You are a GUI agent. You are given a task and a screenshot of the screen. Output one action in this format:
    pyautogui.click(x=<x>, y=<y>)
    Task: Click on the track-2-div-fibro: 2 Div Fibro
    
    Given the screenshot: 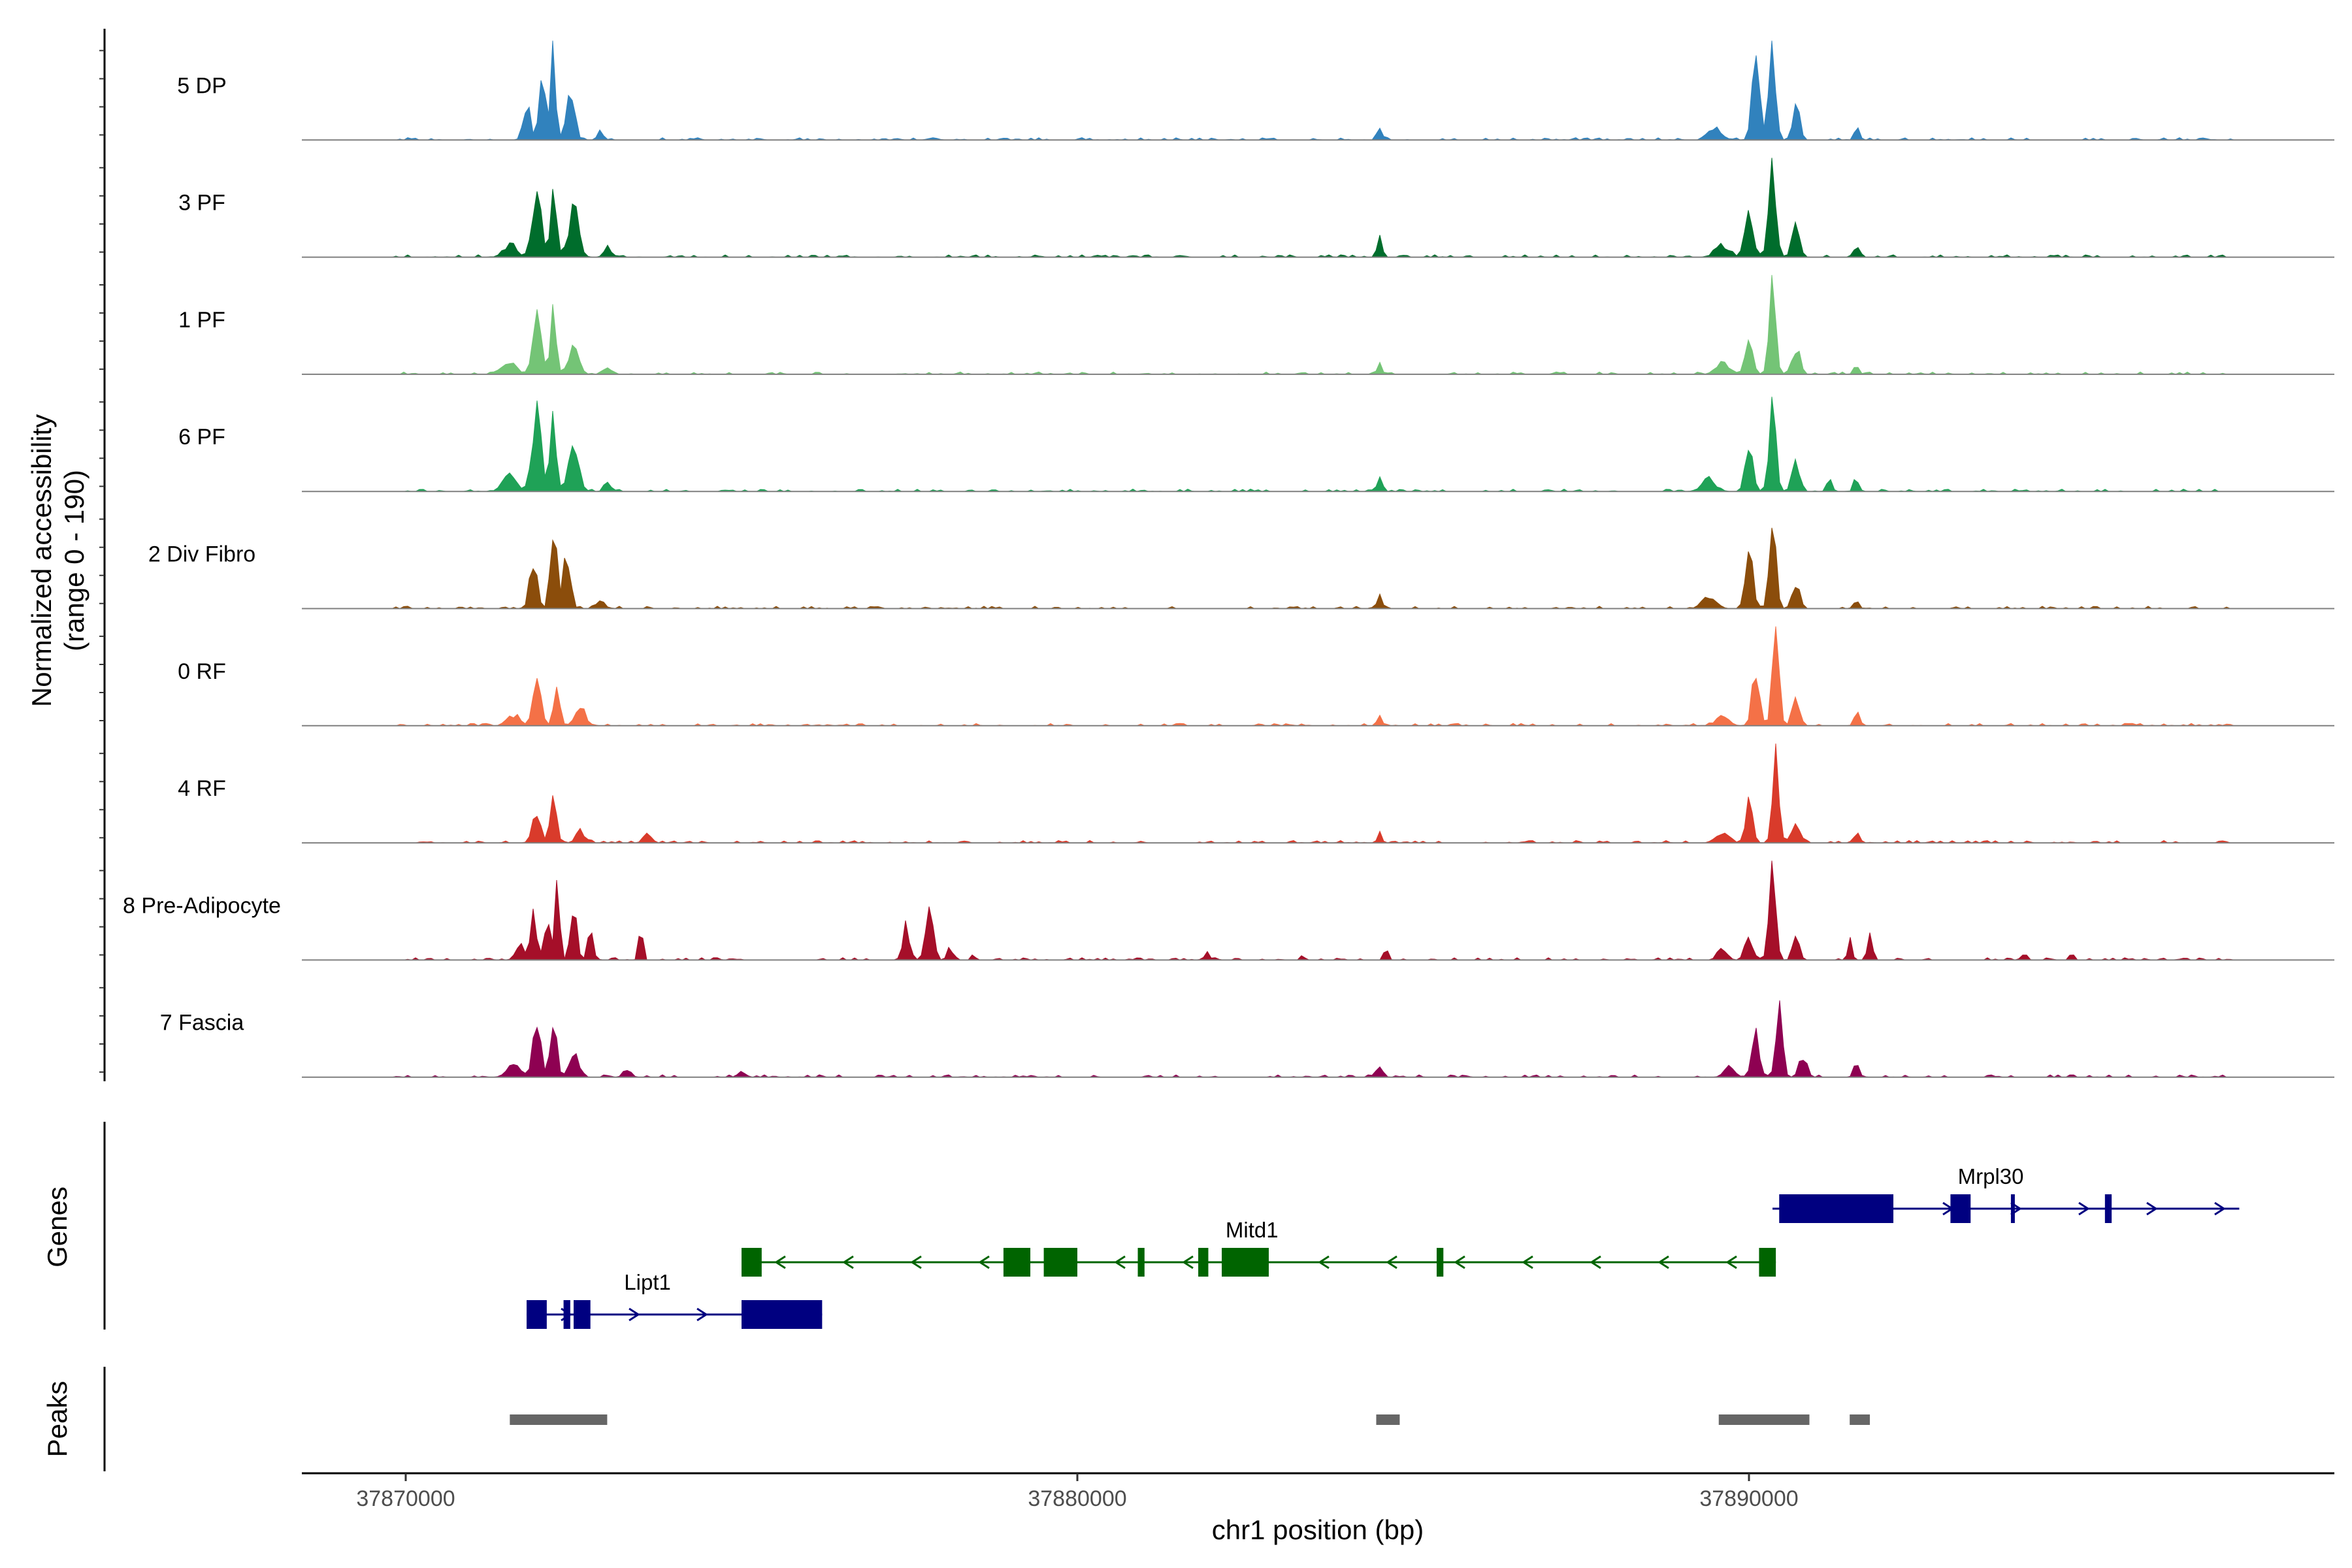 What is the action you would take?
    pyautogui.click(x=1241, y=568)
    